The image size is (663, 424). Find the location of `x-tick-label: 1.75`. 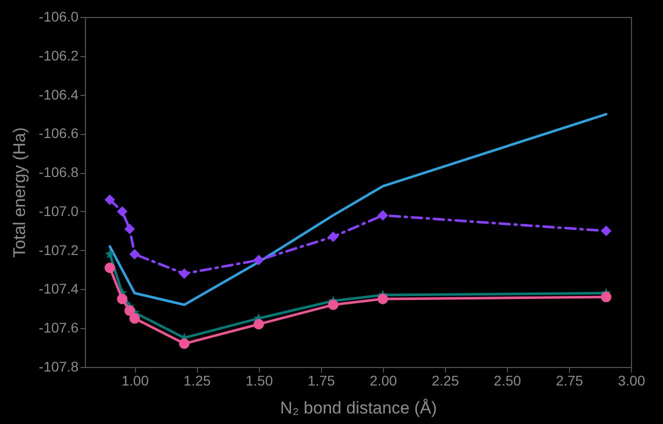

x-tick-label: 1.75 is located at coordinates (322, 380).